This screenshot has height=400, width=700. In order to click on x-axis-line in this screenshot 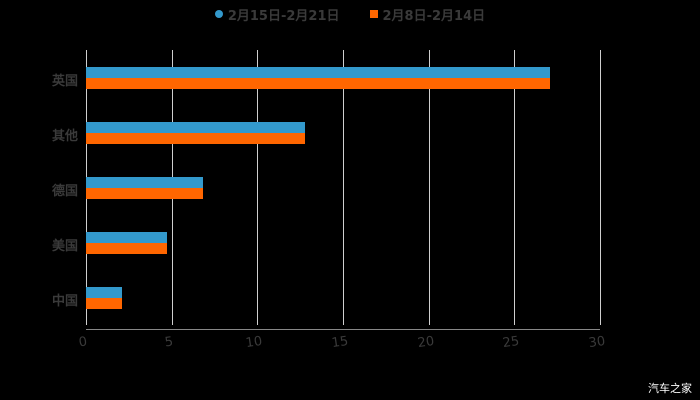, I will do `click(343, 329)`.